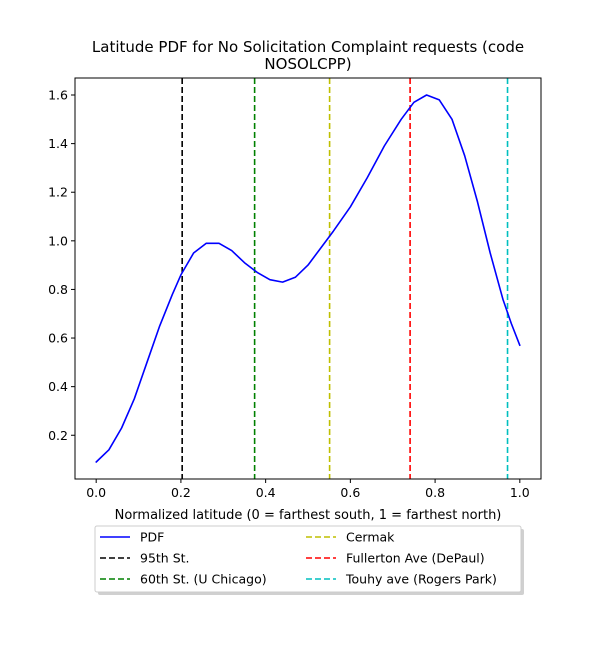 The width and height of the screenshot is (600, 650). What do you see at coordinates (58, 435) in the screenshot?
I see `y-tick-label: 0.2` at bounding box center [58, 435].